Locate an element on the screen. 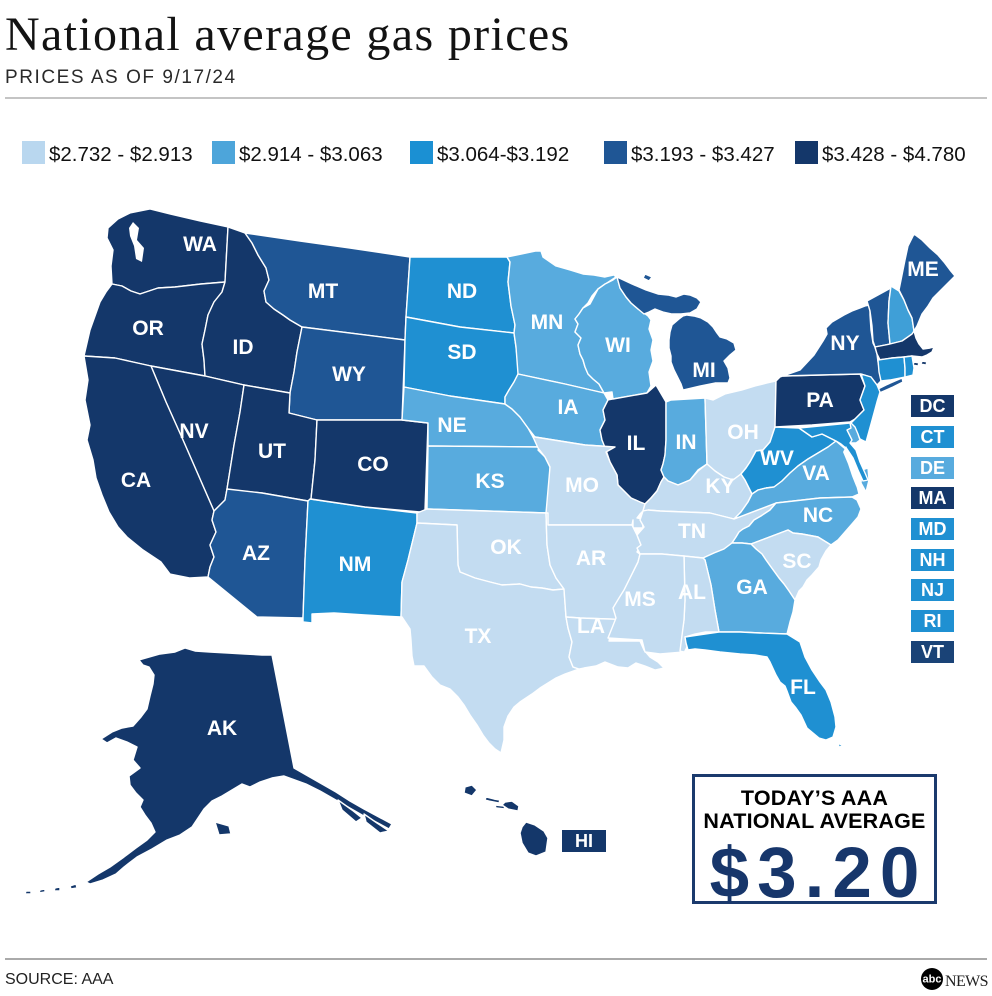  svg-text: MI is located at coordinates (703, 370).